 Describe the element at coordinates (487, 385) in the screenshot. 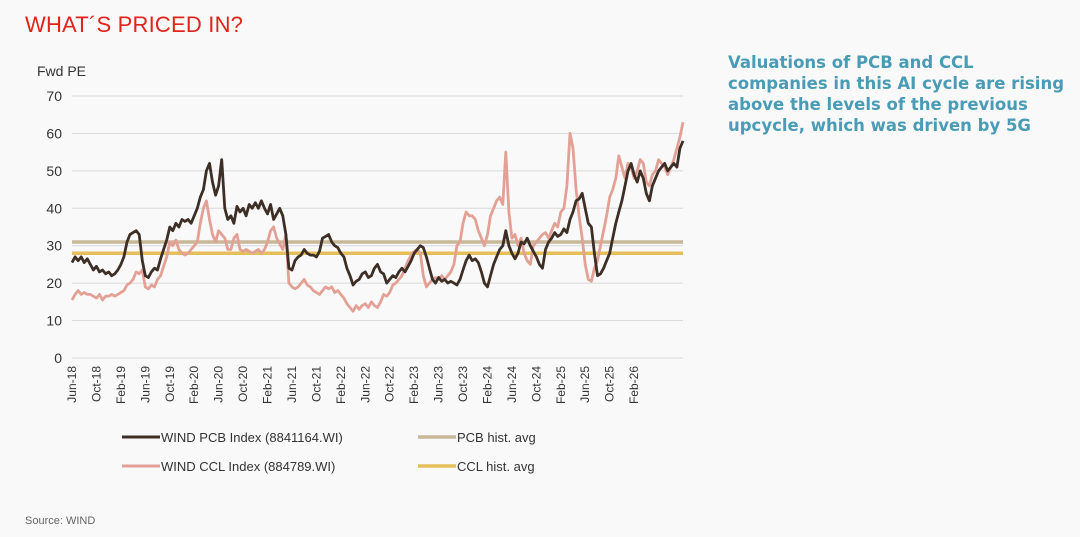

I see `x-tick-label: Feb-24` at that location.